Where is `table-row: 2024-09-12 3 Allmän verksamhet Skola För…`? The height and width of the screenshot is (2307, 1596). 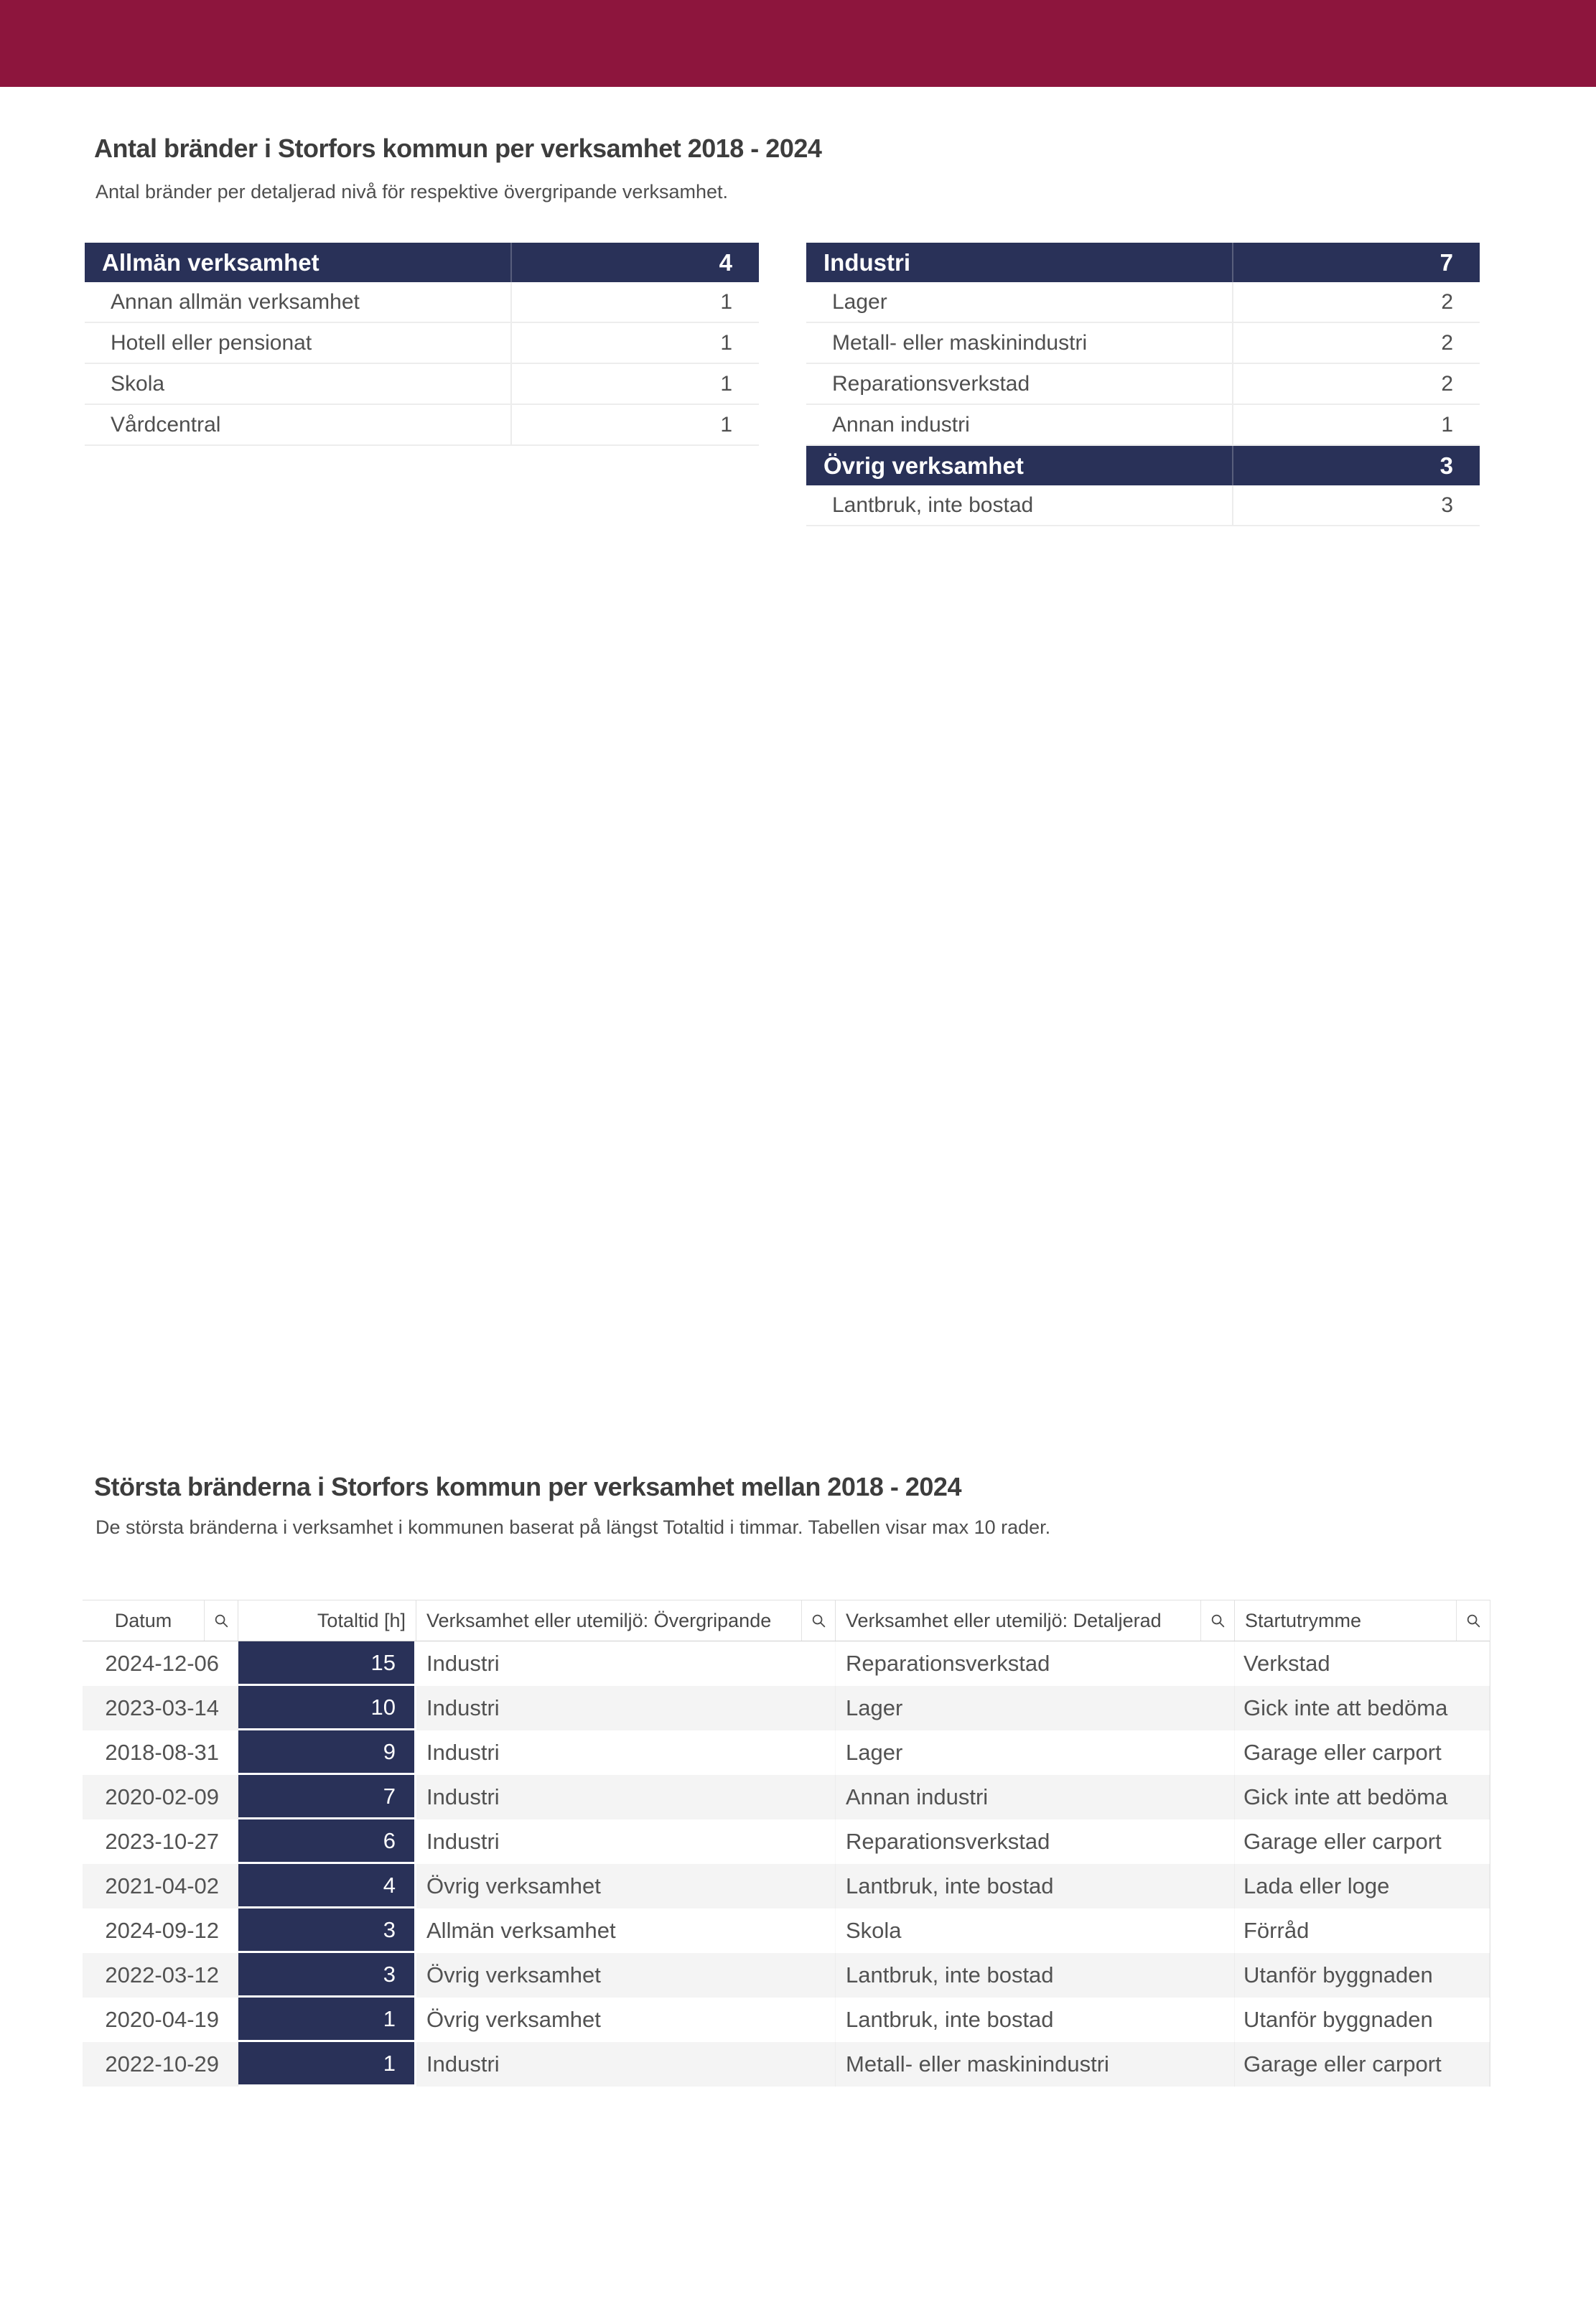
table-row: 2024-09-12 3 Allmän verksamhet Skola För… is located at coordinates (786, 1930).